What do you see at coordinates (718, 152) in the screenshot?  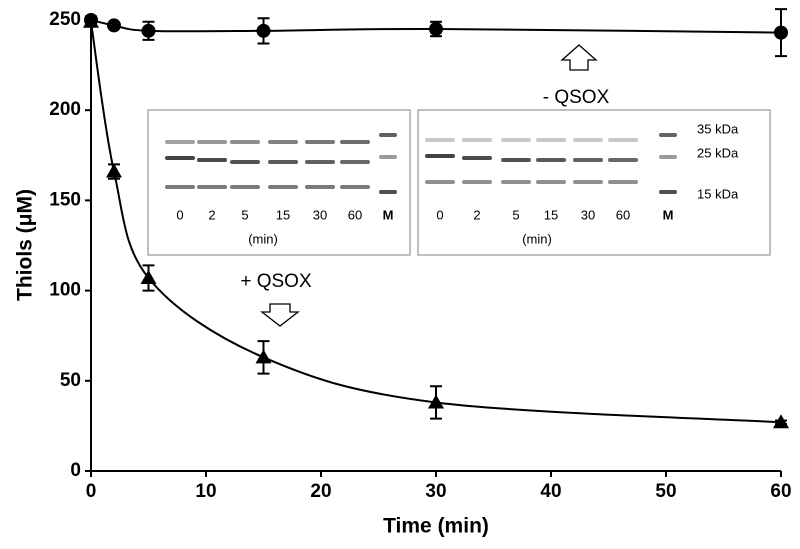 I see `marker-label: 25 kDa` at bounding box center [718, 152].